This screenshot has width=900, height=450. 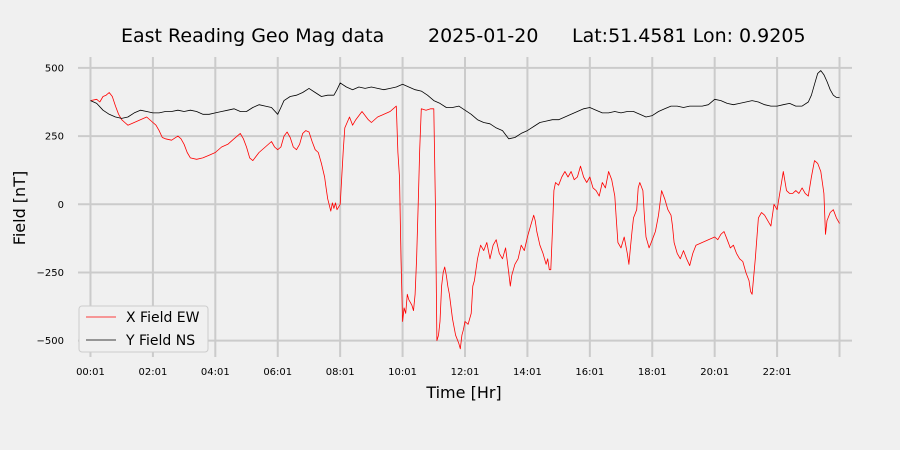 What do you see at coordinates (527, 372) in the screenshot?
I see `x-tick-label: 14:01` at bounding box center [527, 372].